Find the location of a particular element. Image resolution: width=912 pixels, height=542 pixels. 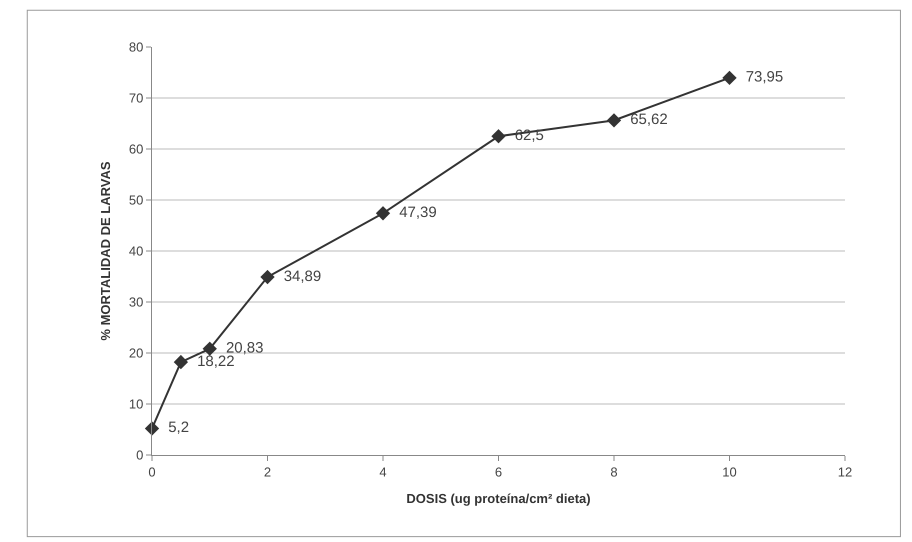

data-label: 47,39 is located at coordinates (413, 213).